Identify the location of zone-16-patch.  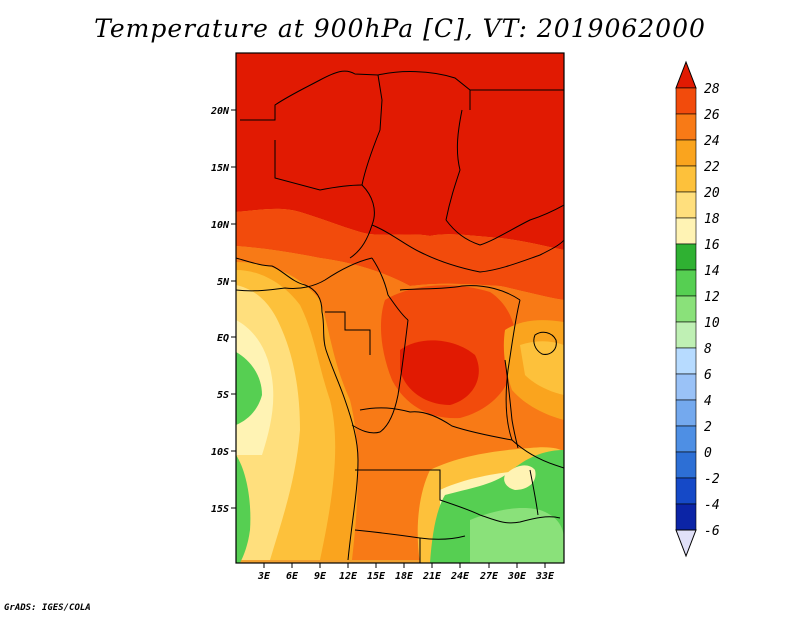
(520, 477).